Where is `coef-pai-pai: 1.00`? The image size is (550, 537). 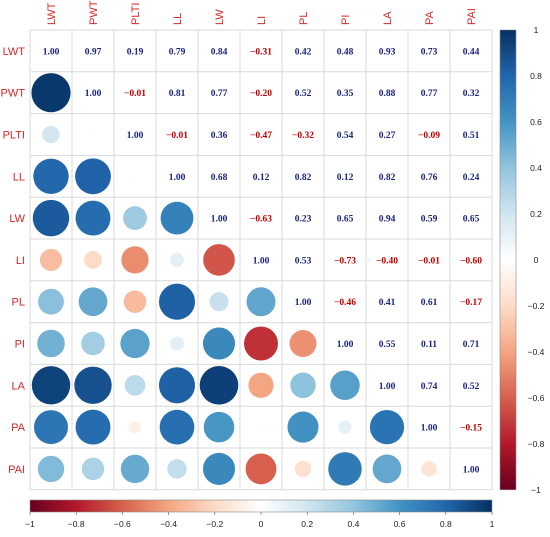
coef-pai-pai: 1.00 is located at coordinates (471, 470).